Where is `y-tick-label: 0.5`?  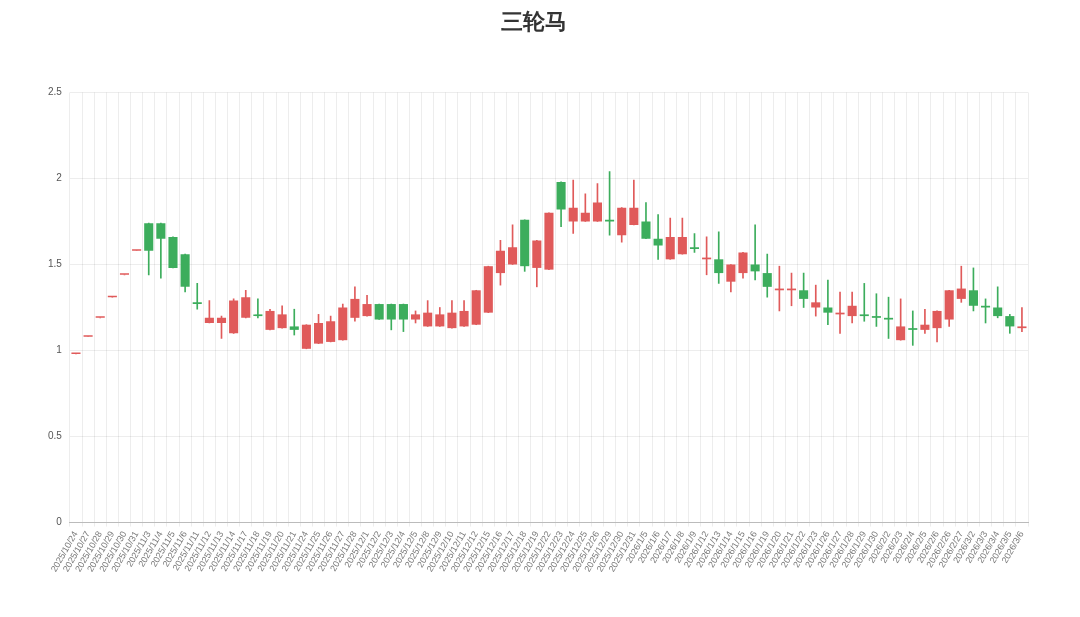
y-tick-label: 0.5 is located at coordinates (55, 436).